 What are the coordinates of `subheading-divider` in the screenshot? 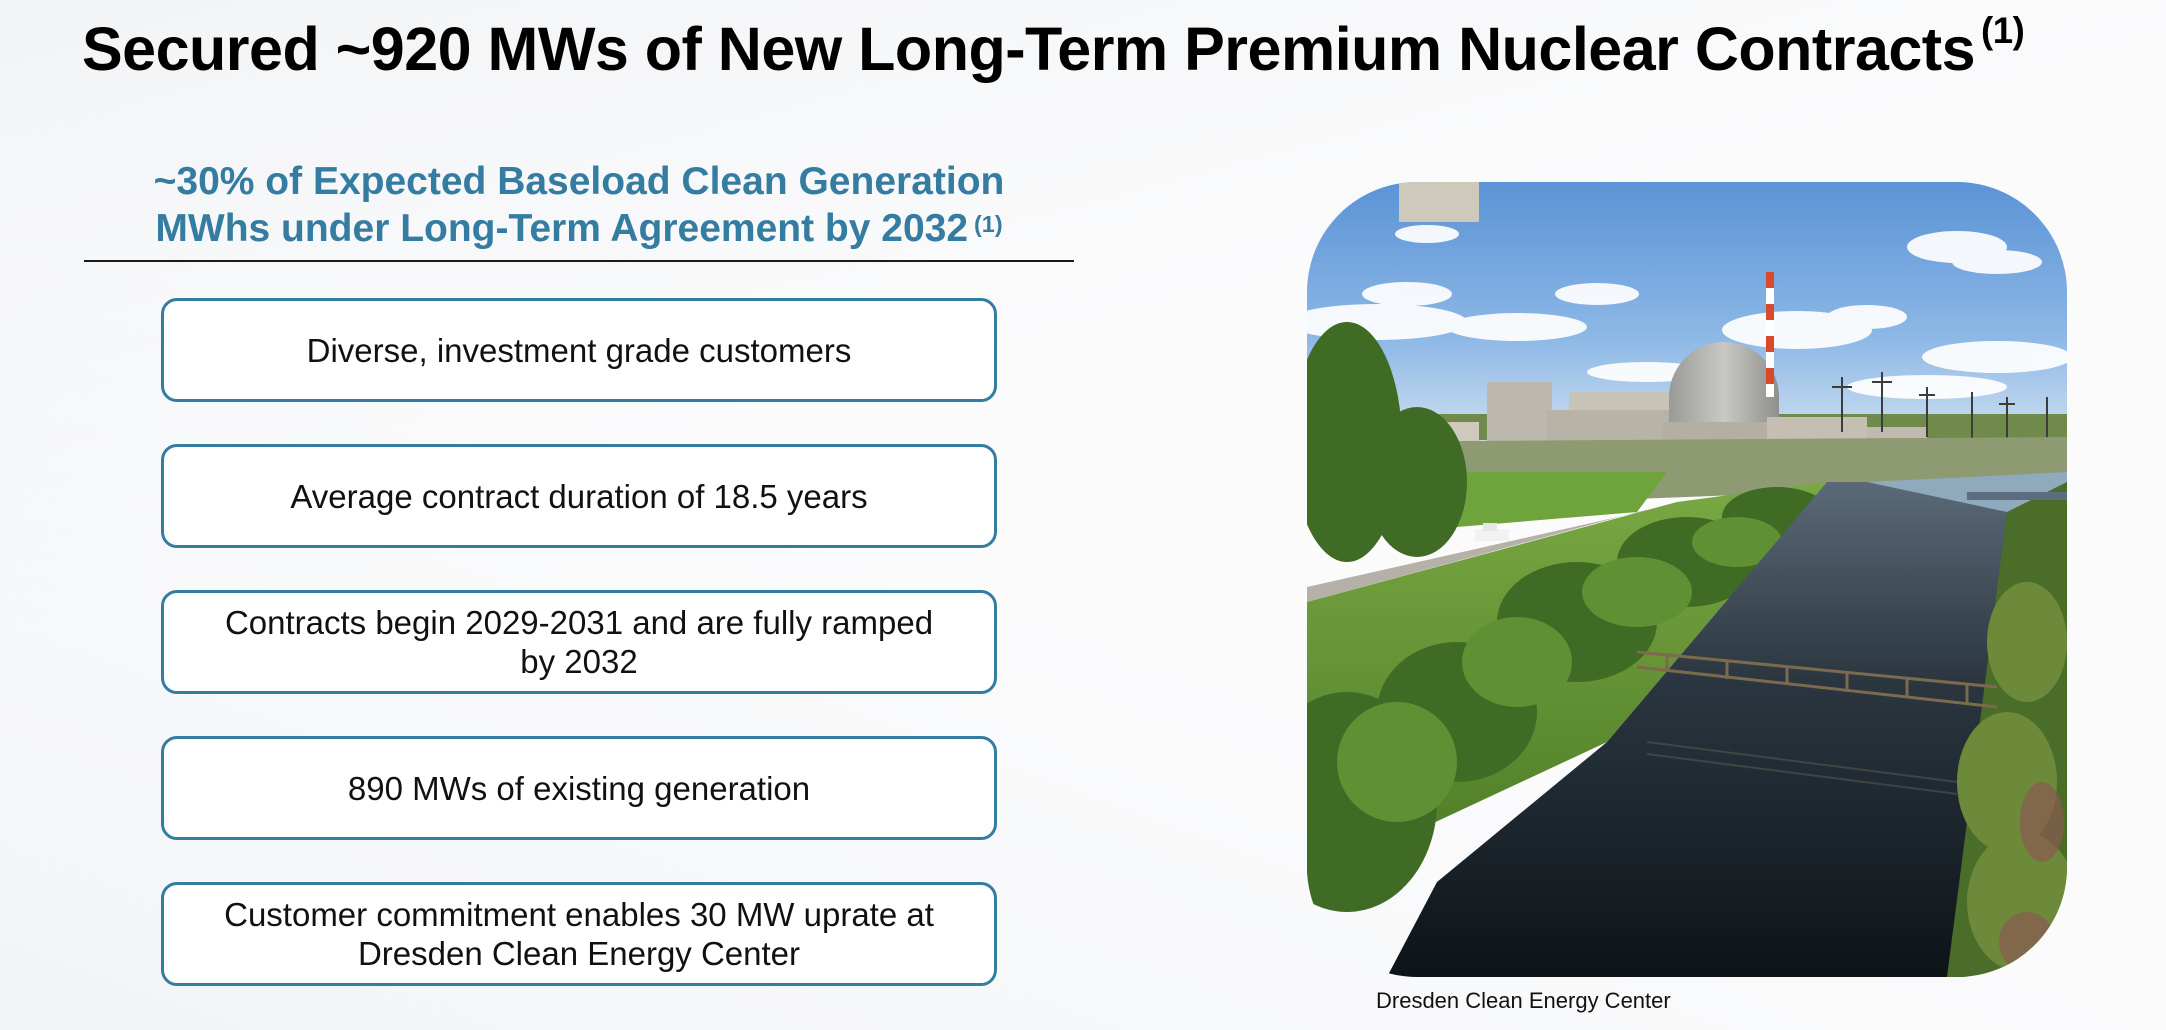 It's located at (579, 261).